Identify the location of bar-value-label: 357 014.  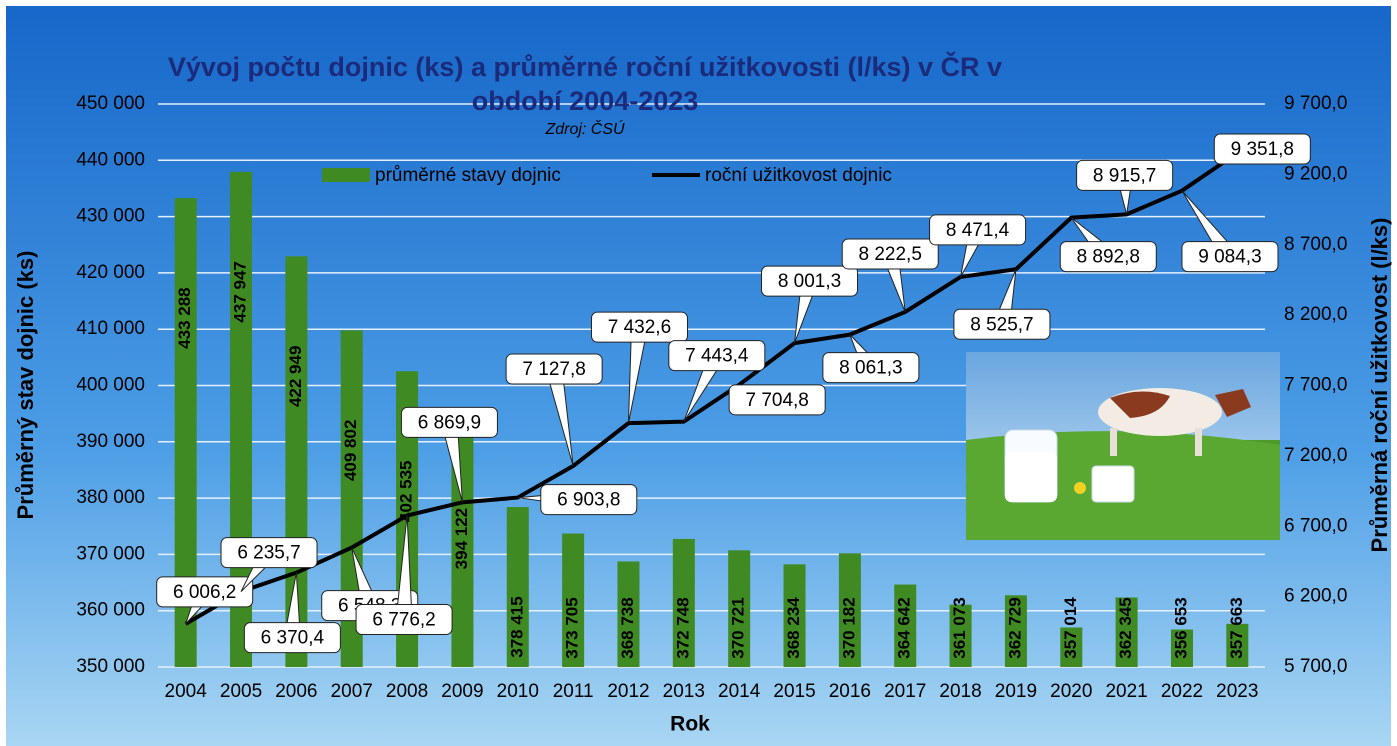
(1070, 628).